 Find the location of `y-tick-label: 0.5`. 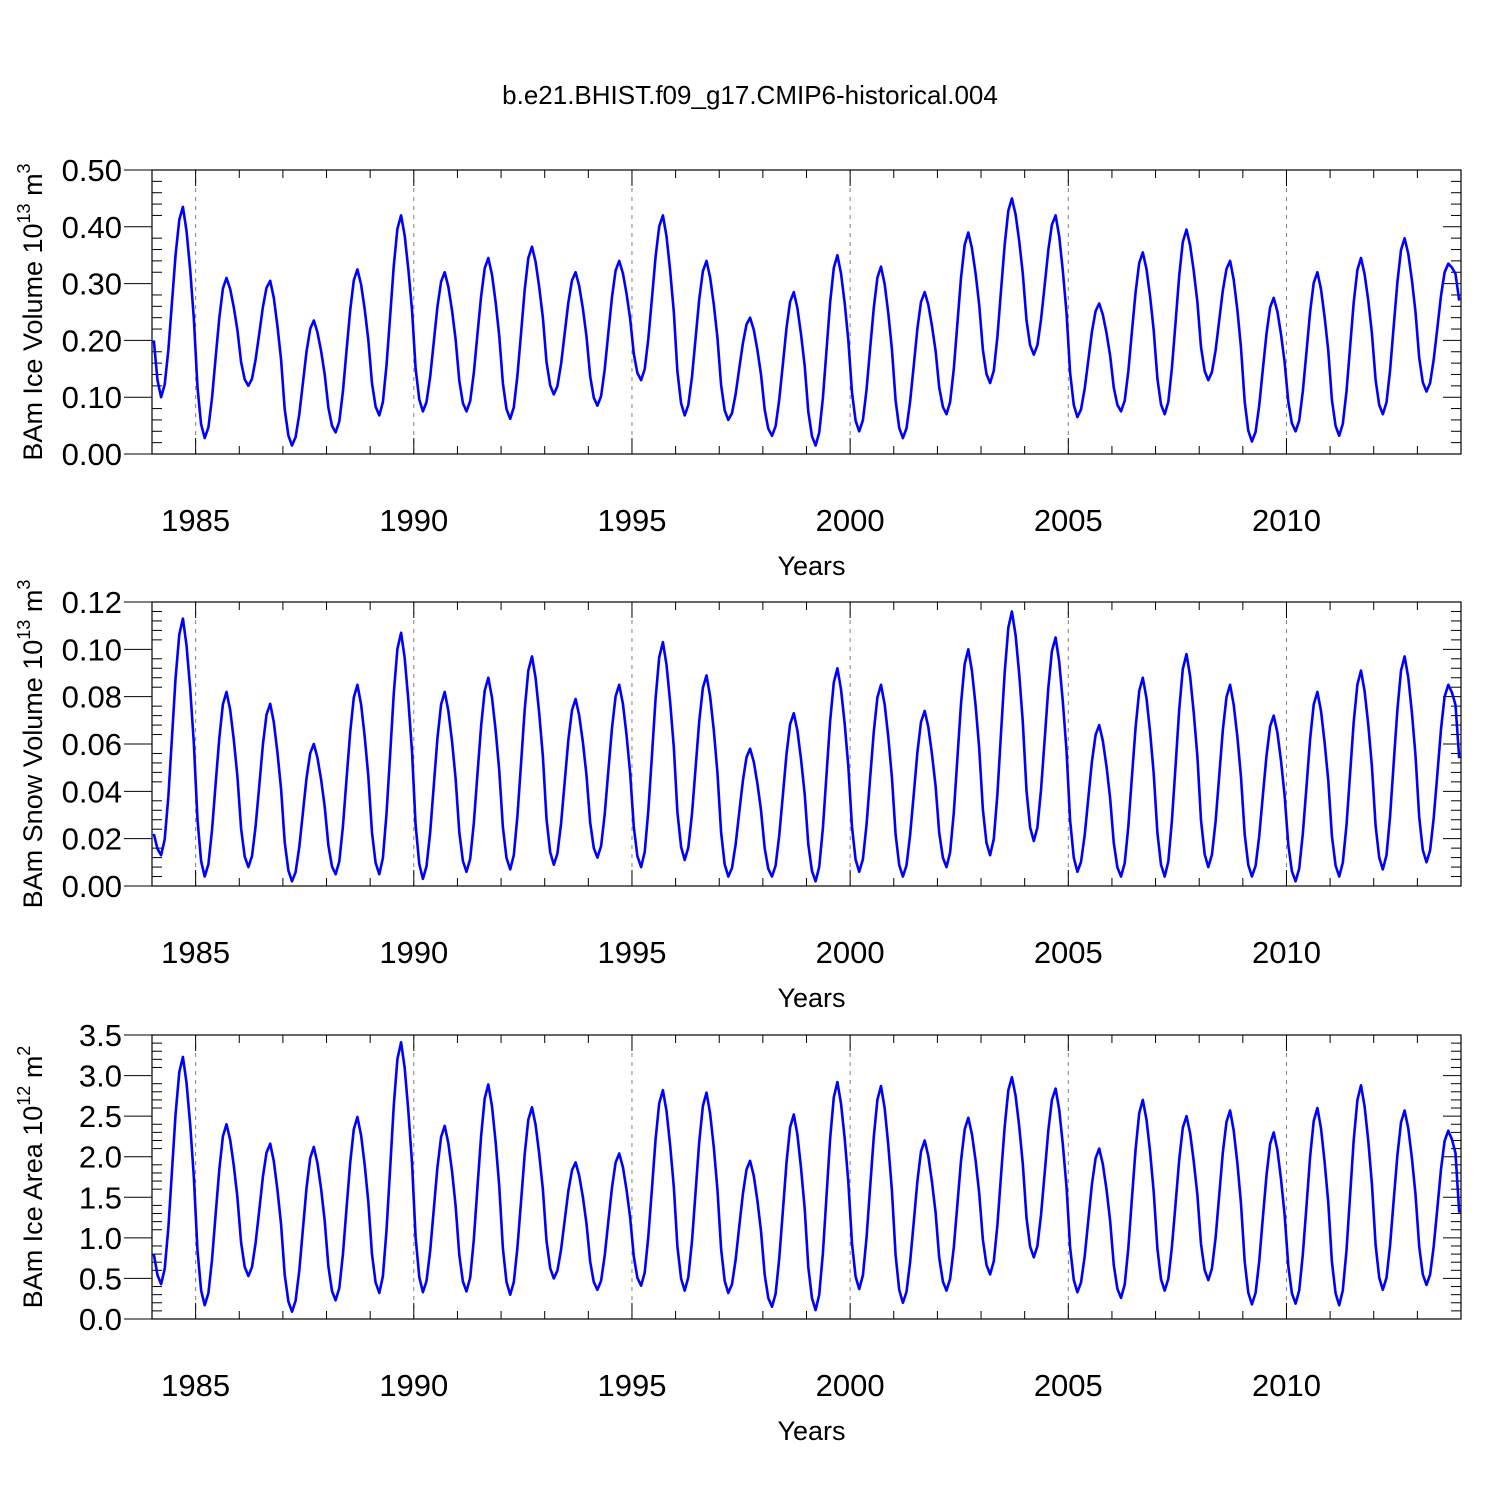

y-tick-label: 0.5 is located at coordinates (100, 1278).